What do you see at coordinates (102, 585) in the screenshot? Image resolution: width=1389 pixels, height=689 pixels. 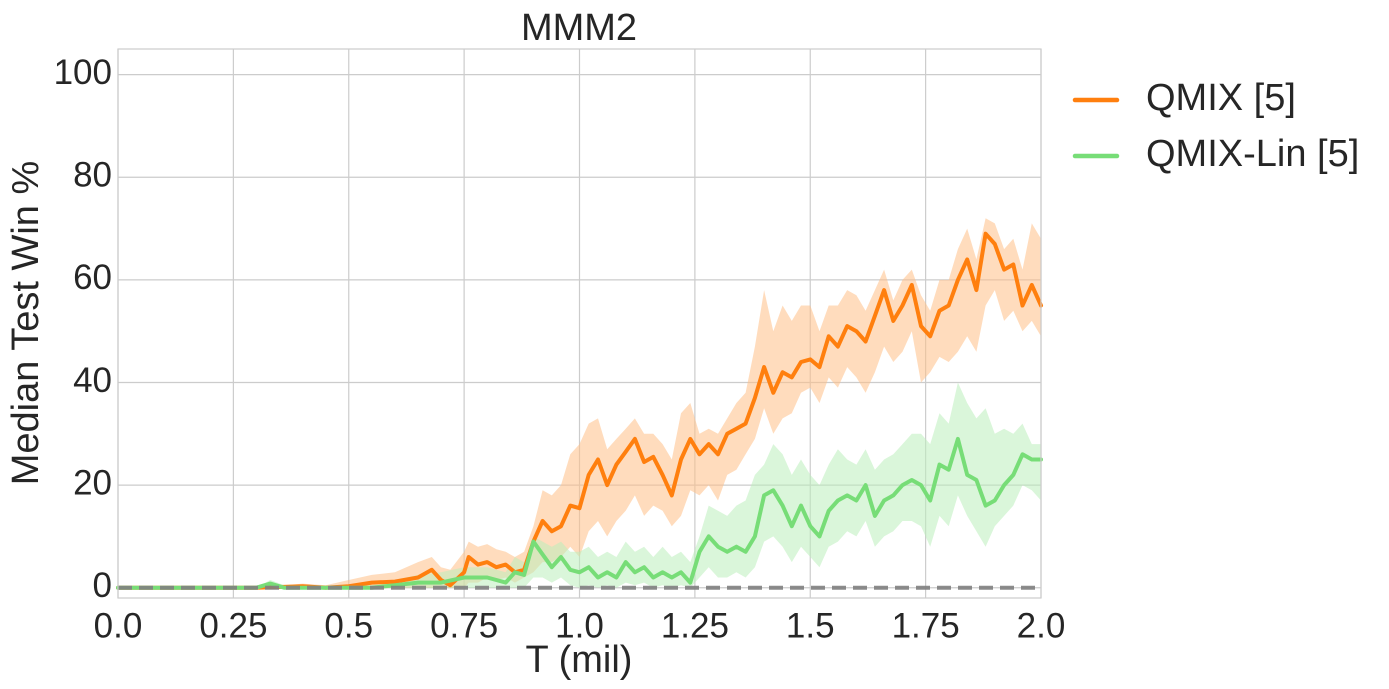 I see `y-tick-label: 0` at bounding box center [102, 585].